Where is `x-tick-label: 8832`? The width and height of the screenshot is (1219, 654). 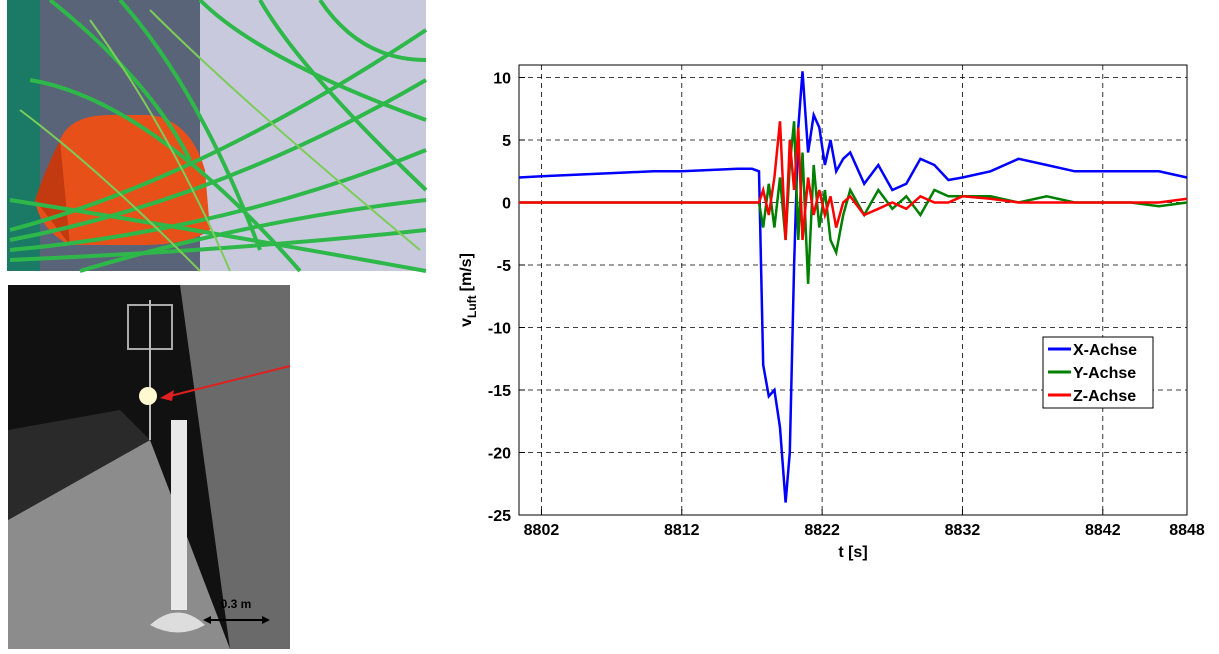 x-tick-label: 8832 is located at coordinates (963, 530).